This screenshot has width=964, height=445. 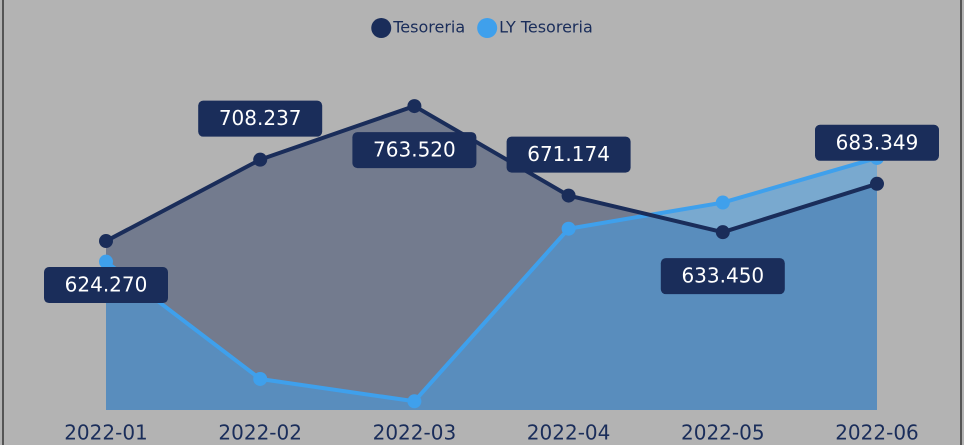 I want to click on data-label: 683.349, so click(x=877, y=142).